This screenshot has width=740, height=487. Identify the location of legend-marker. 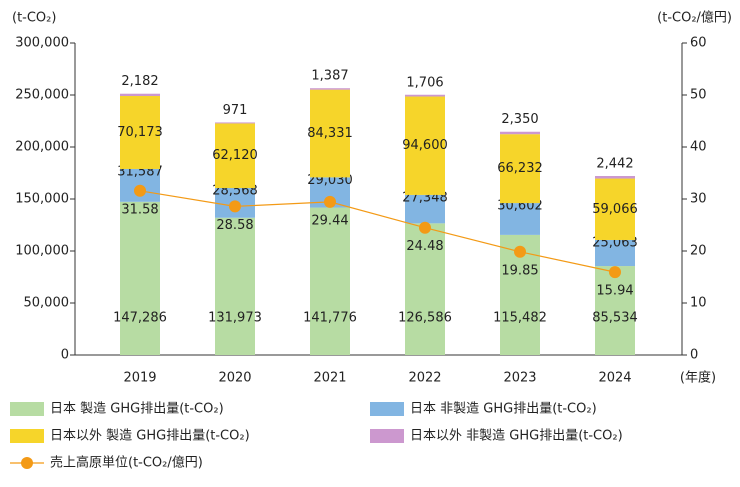
(27, 463).